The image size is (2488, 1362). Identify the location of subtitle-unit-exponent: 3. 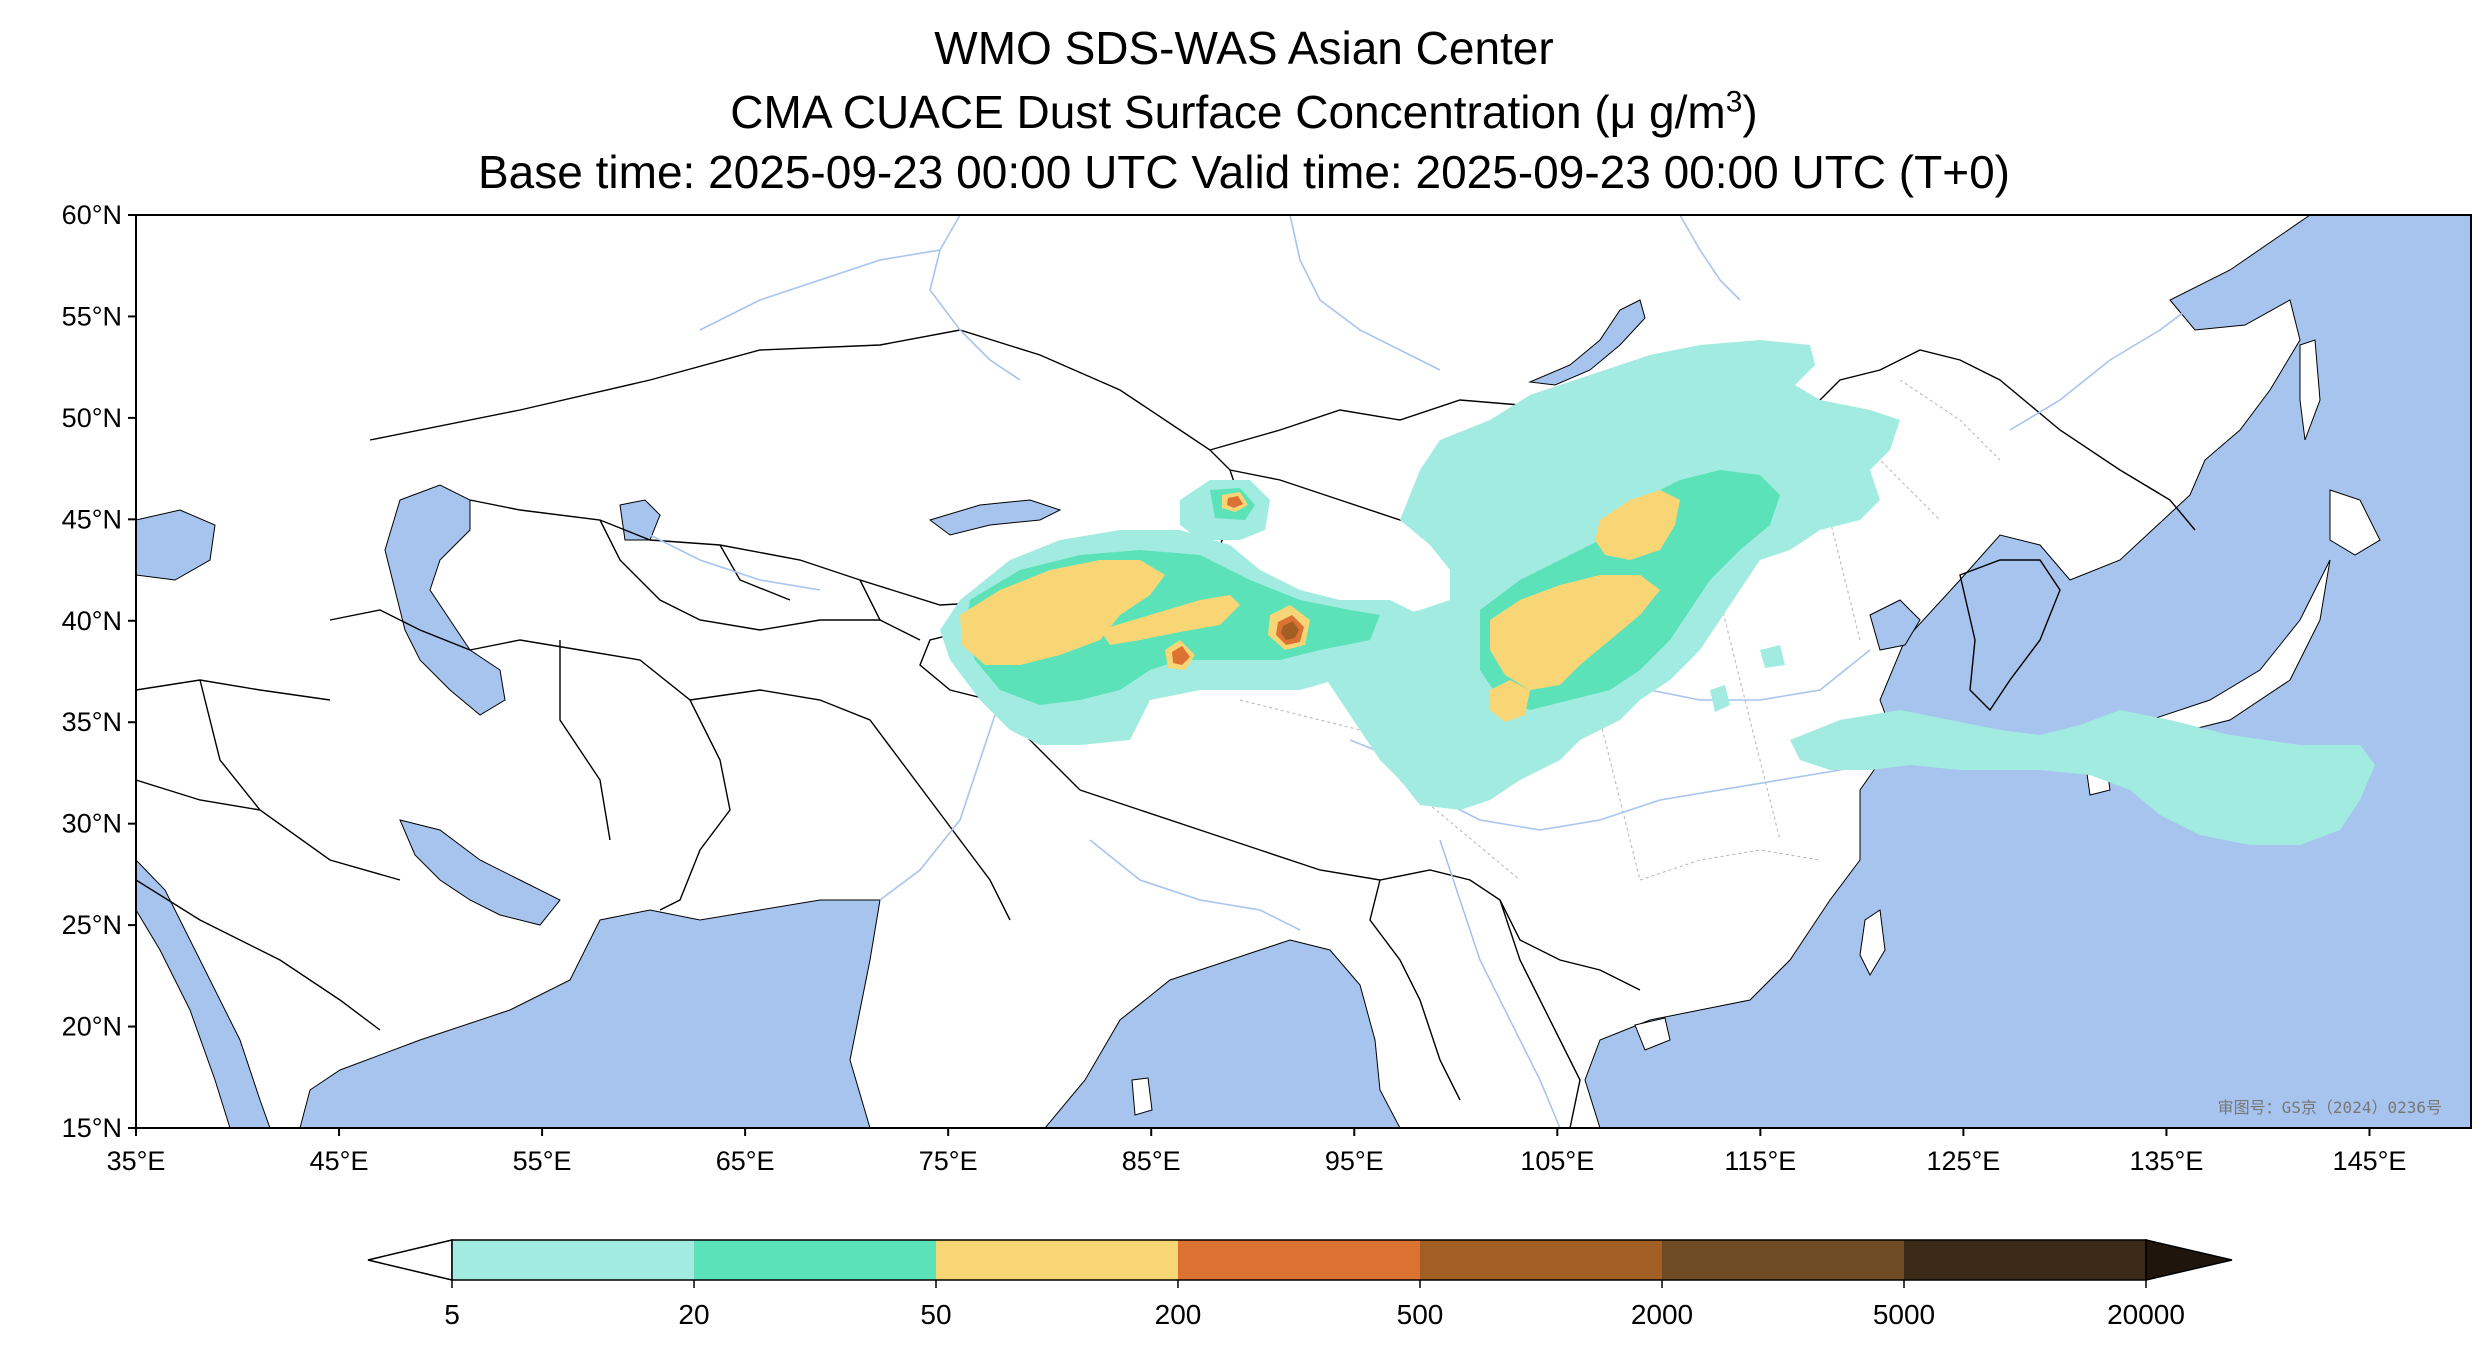
(1734, 102).